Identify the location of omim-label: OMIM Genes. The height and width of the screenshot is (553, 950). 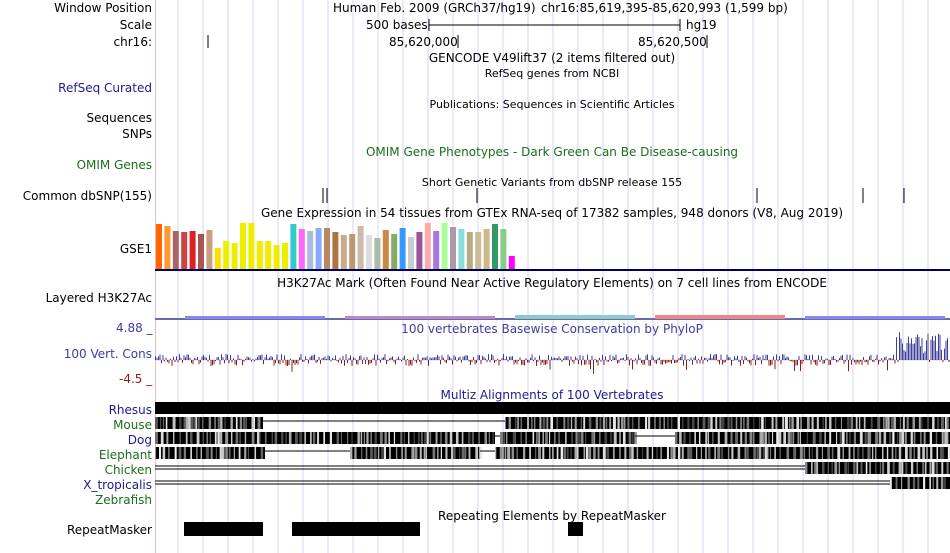
(114, 165).